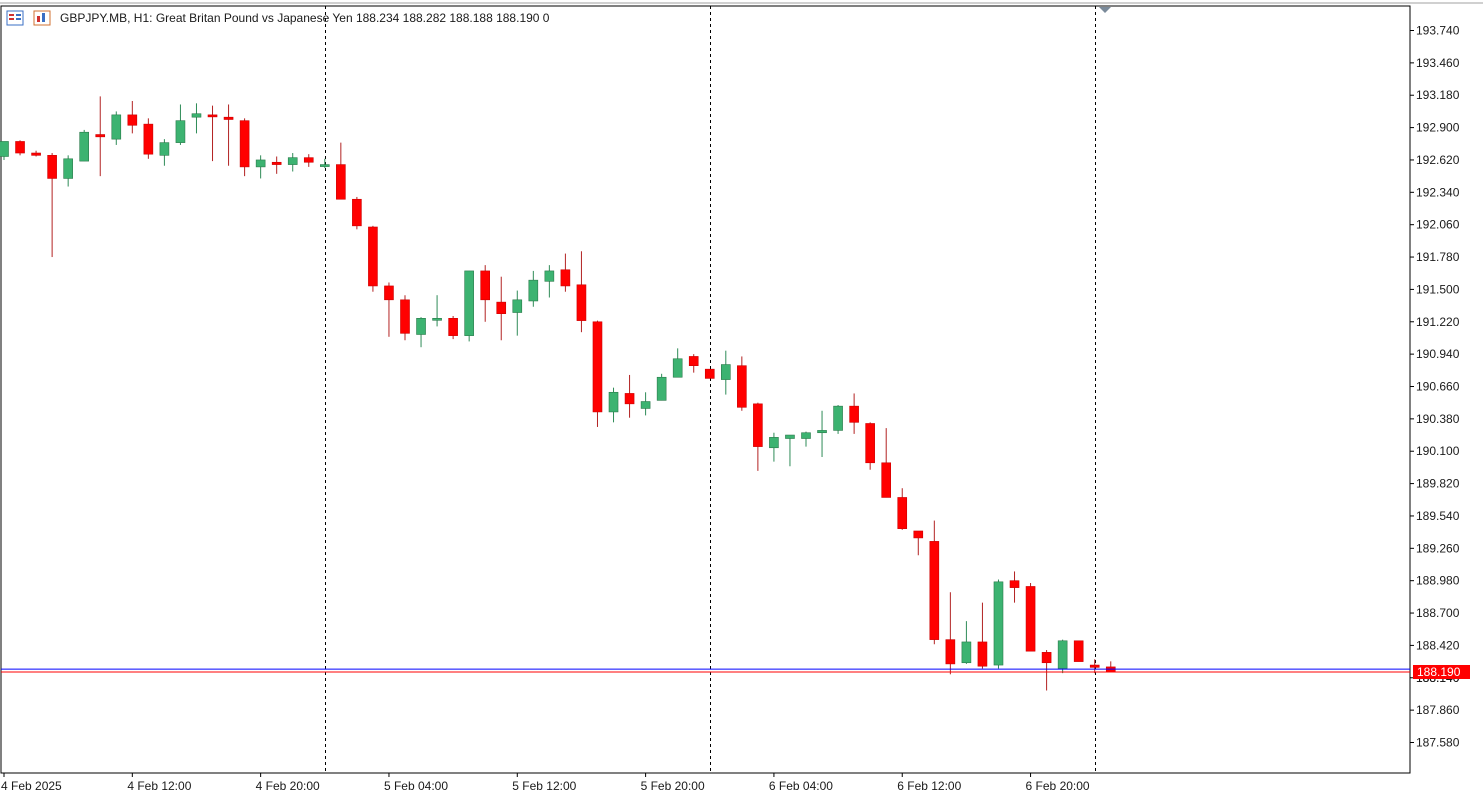 The image size is (1483, 798). Describe the element at coordinates (1438, 645) in the screenshot. I see `price-tick-label: 188.420` at that location.